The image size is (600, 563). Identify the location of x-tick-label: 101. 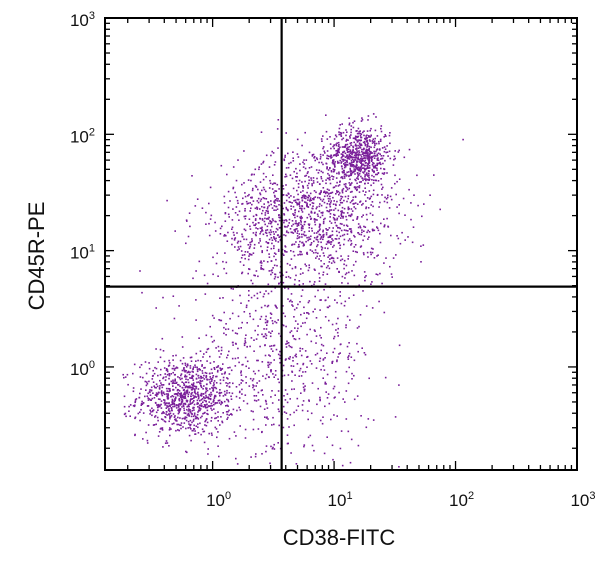
(340, 500).